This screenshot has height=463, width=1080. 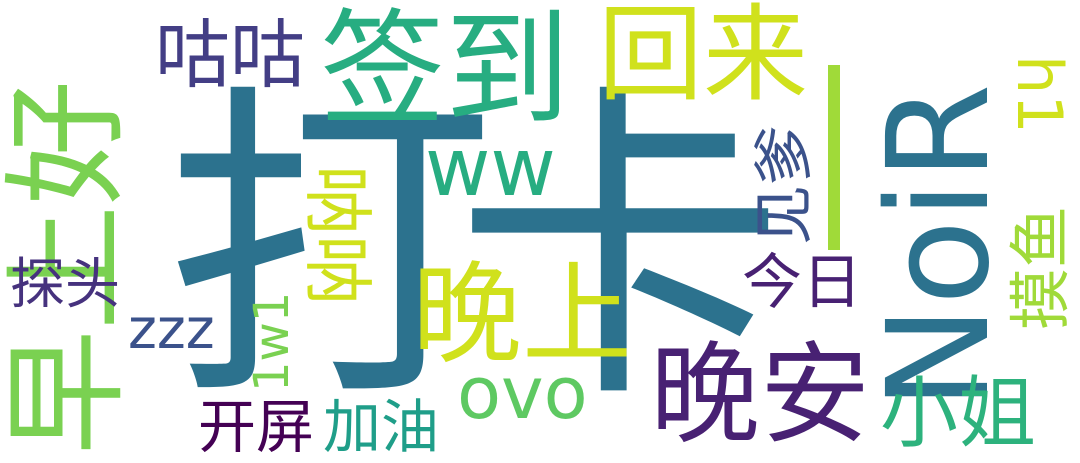 I want to click on word-xiaojie: 小姐, so click(x=958, y=414).